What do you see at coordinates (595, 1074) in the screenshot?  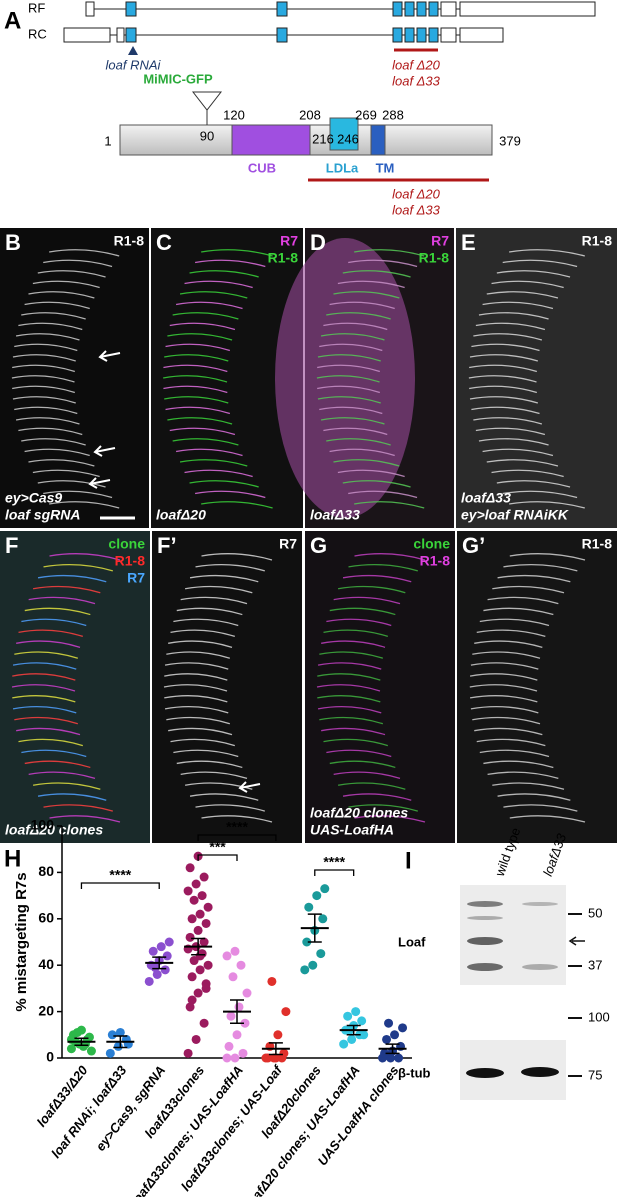 I see `marker-label: 75` at bounding box center [595, 1074].